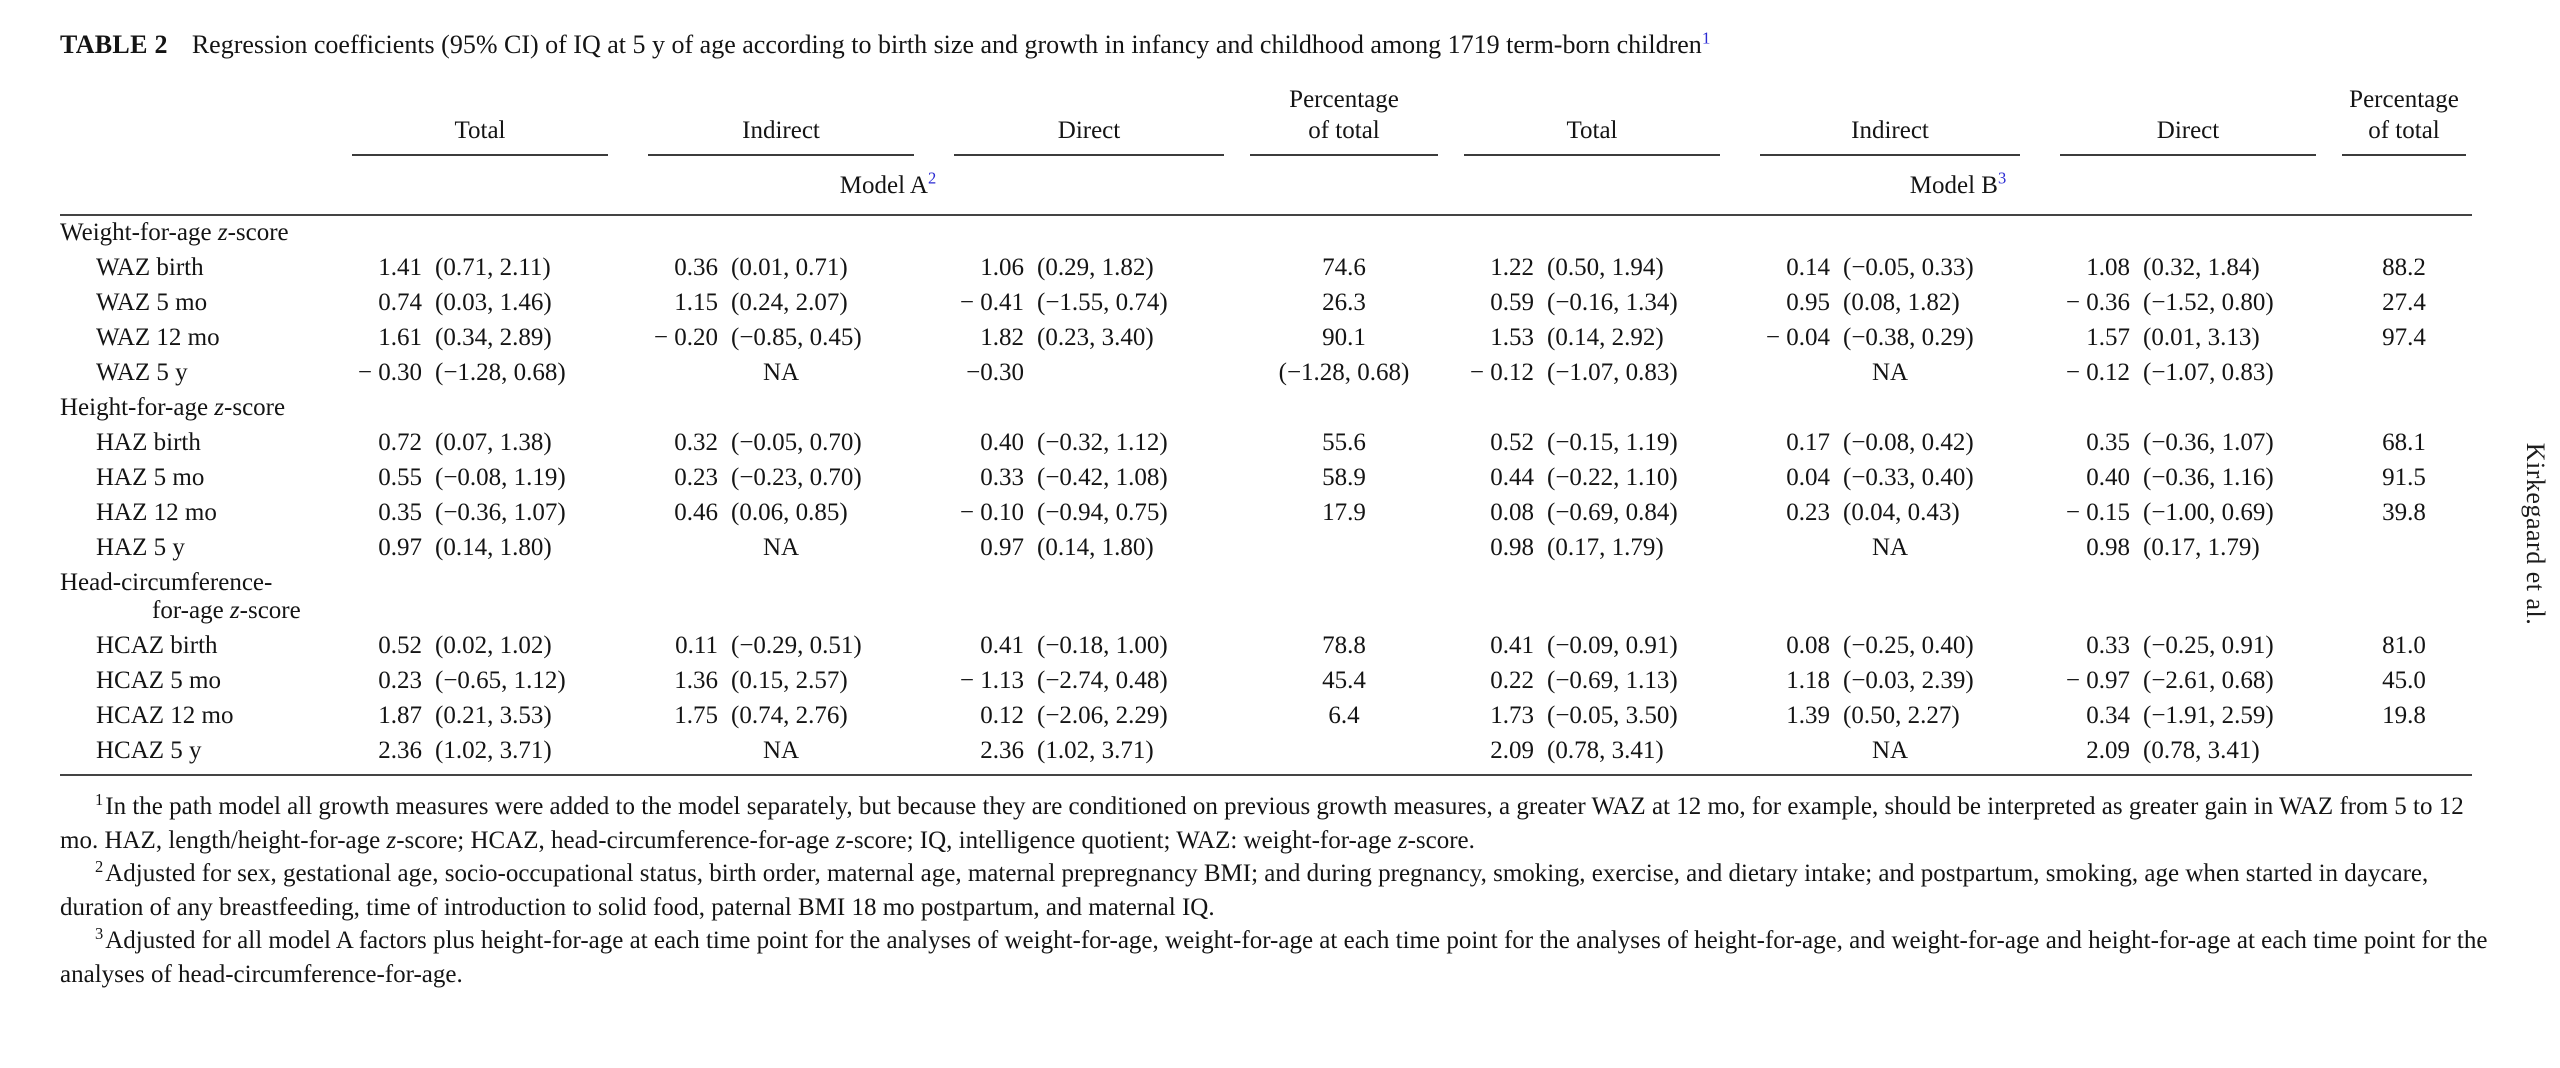 The width and height of the screenshot is (2560, 1068). I want to click on estimate: −0.30, so click(995, 372).